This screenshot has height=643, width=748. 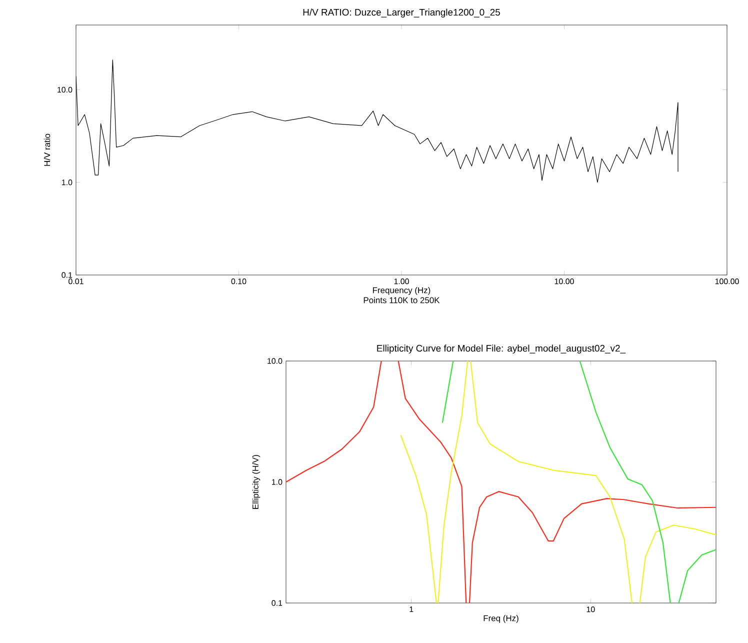 I want to click on x-axis-title: Freq (Hz), so click(x=501, y=619).